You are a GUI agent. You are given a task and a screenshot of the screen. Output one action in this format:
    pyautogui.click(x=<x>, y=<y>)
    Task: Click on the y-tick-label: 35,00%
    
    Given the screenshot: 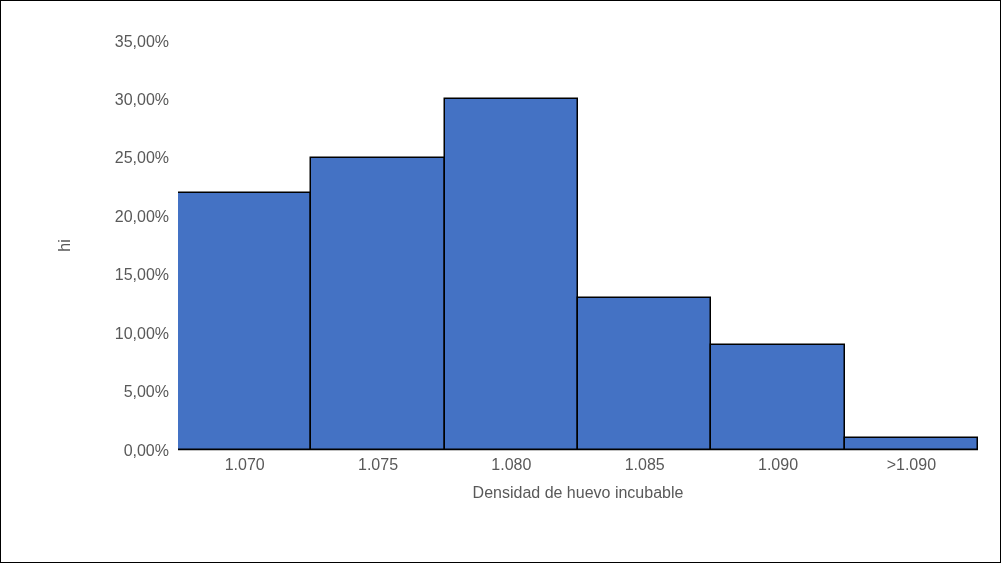 What is the action you would take?
    pyautogui.click(x=141, y=41)
    